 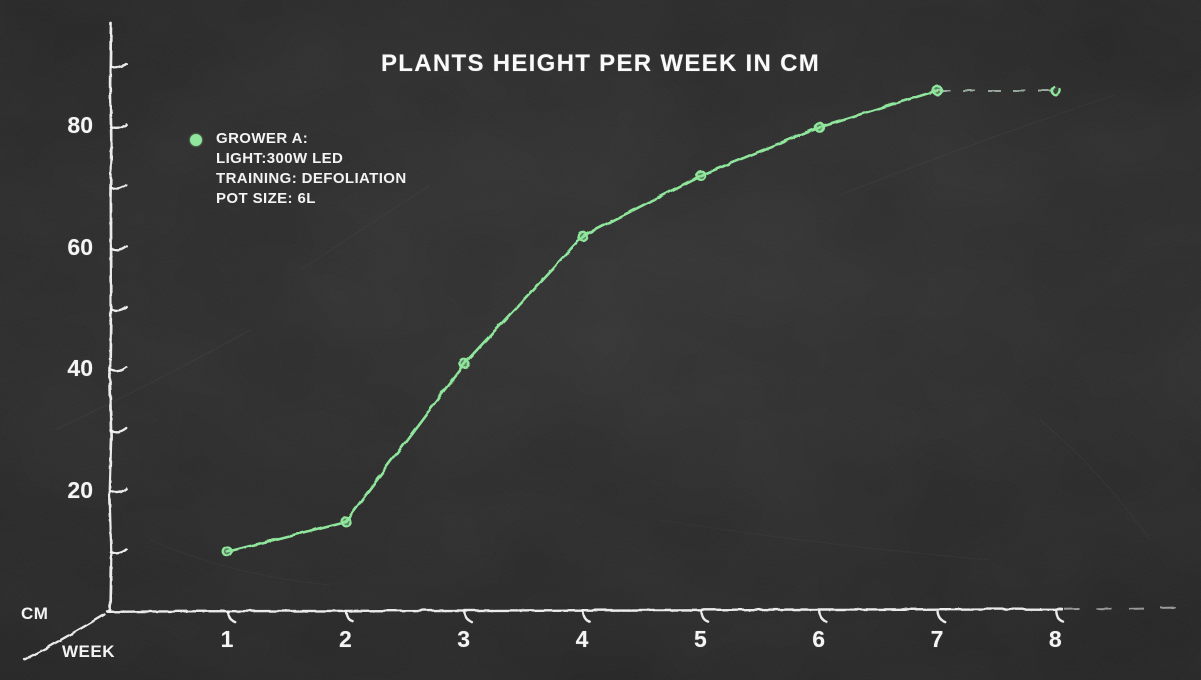 I want to click on y-ticks, so click(x=117, y=308).